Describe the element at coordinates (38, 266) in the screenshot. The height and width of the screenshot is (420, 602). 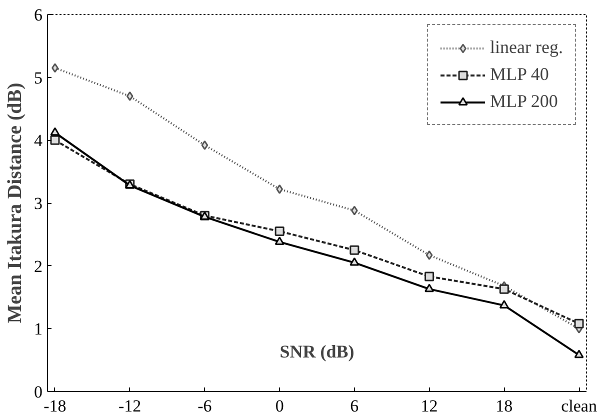
I see `y-tick-label: 2` at that location.